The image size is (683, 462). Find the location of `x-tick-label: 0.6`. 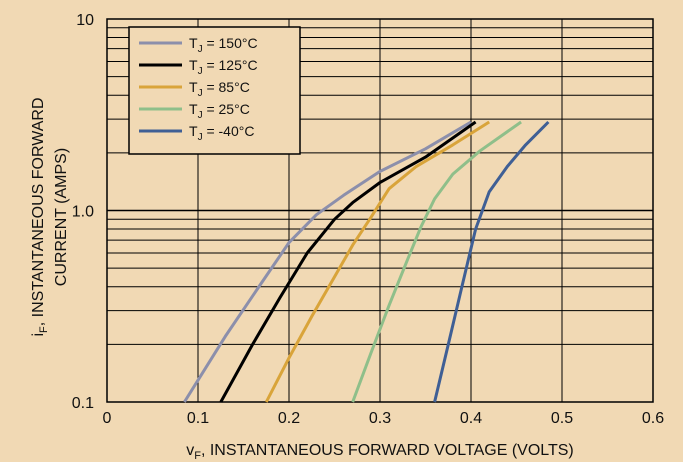

x-tick-label: 0.6 is located at coordinates (653, 418).